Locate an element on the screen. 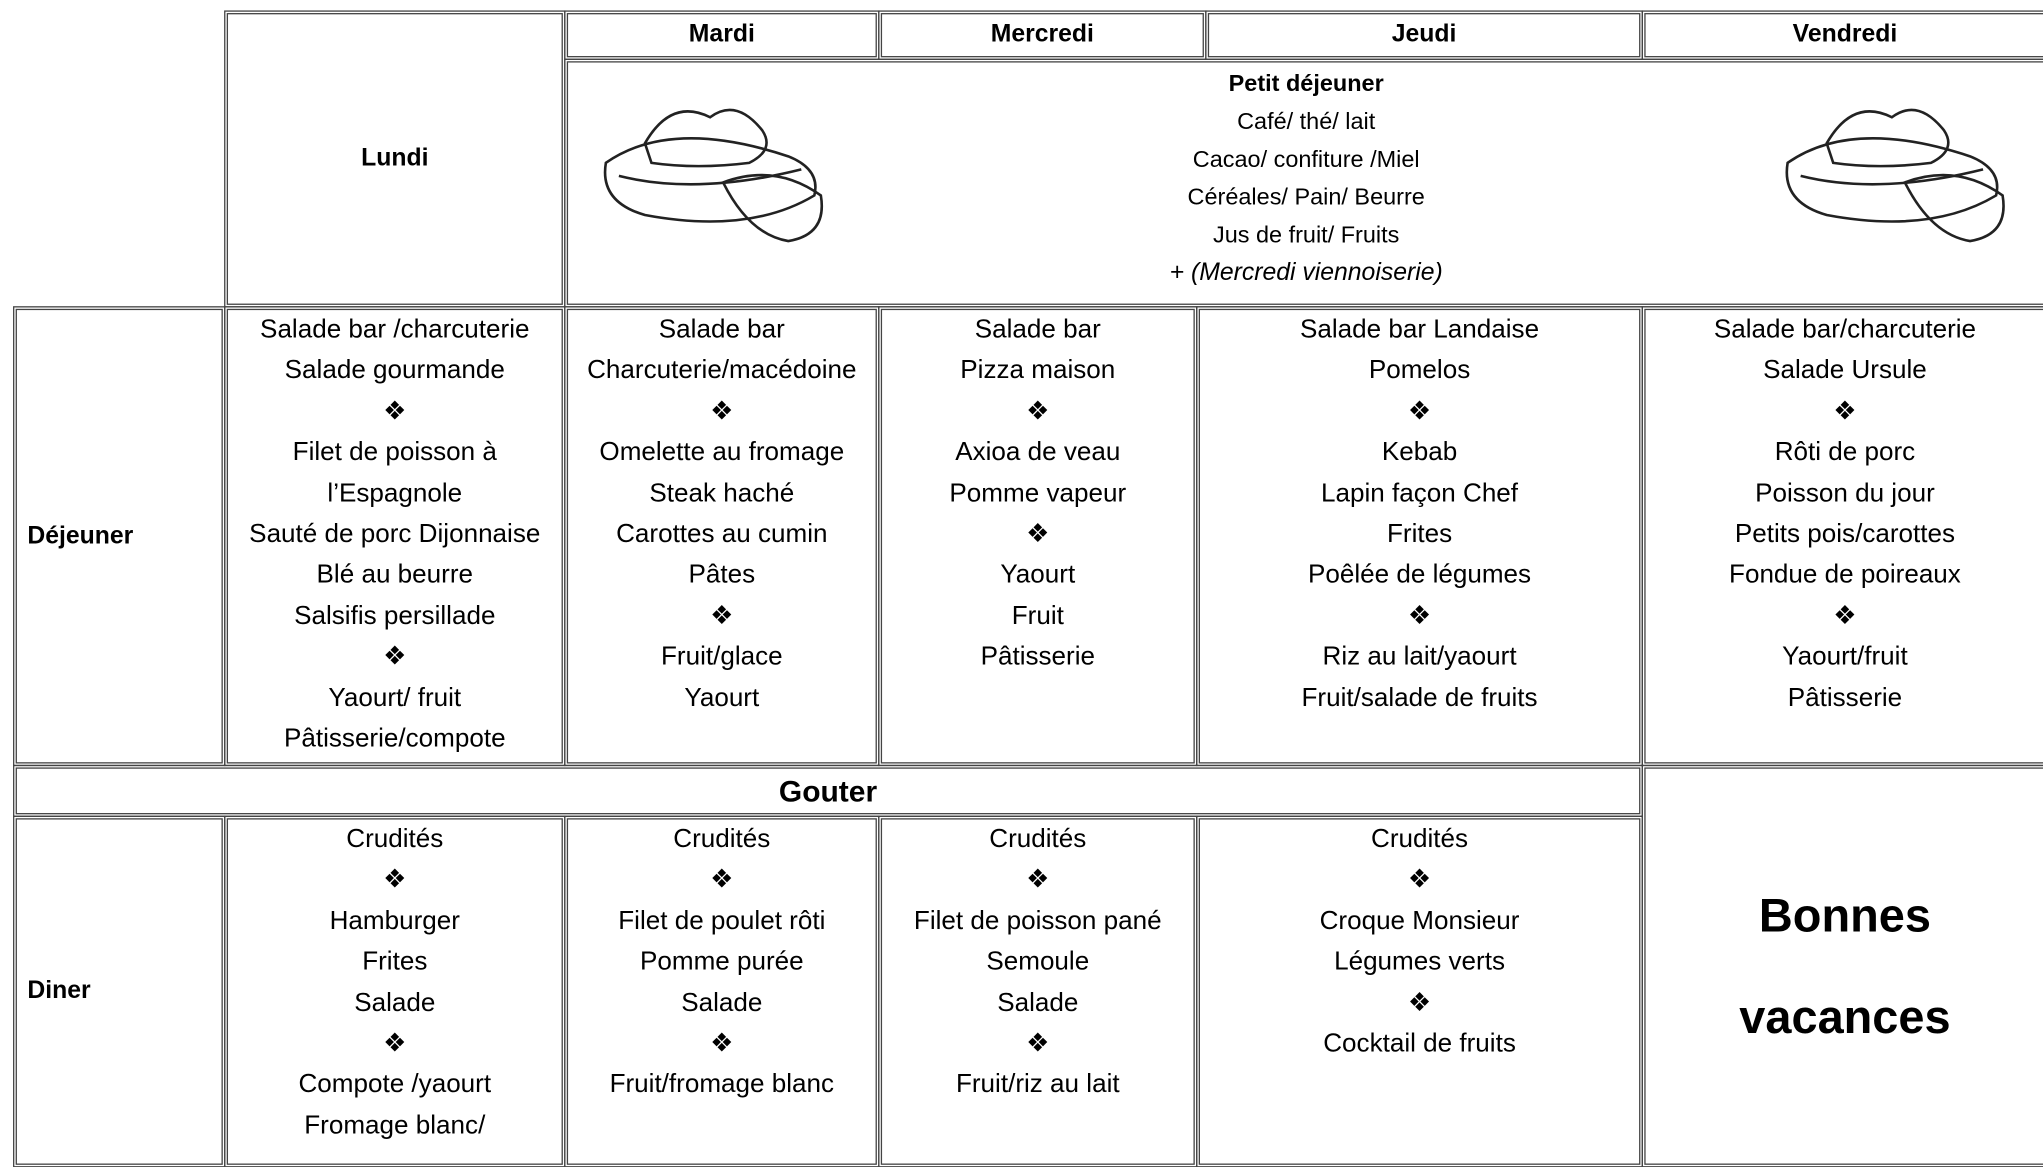 The image size is (2043, 1167). day-header: Vendredi is located at coordinates (1842, 35).